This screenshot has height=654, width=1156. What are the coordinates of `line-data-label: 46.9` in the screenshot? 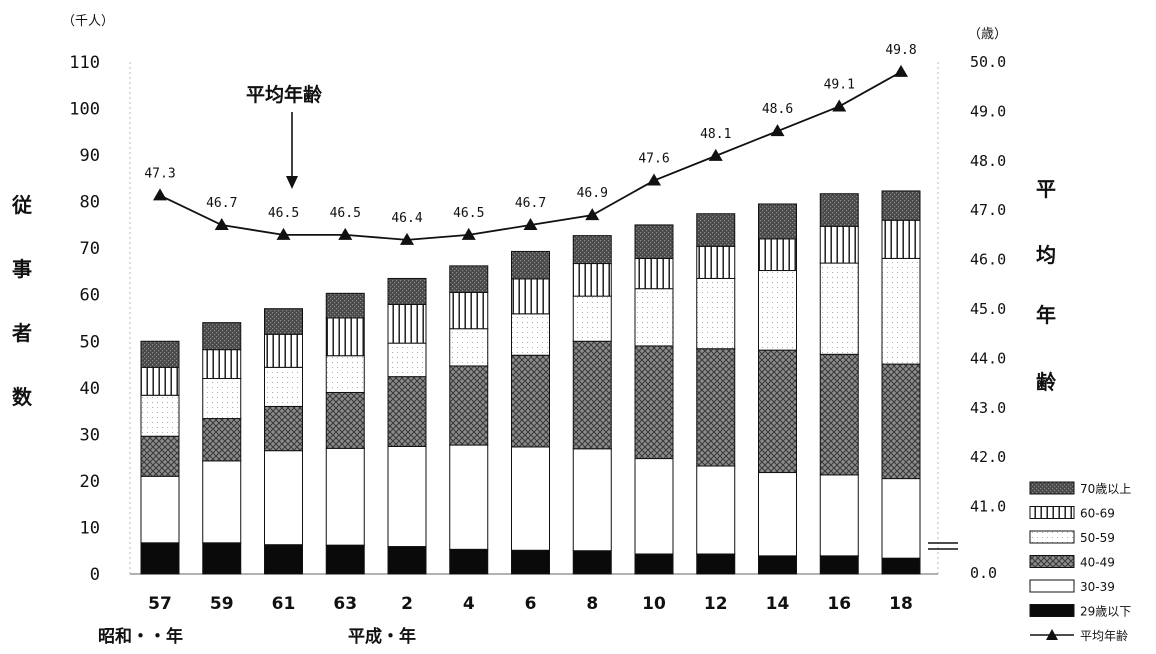 It's located at (592, 193).